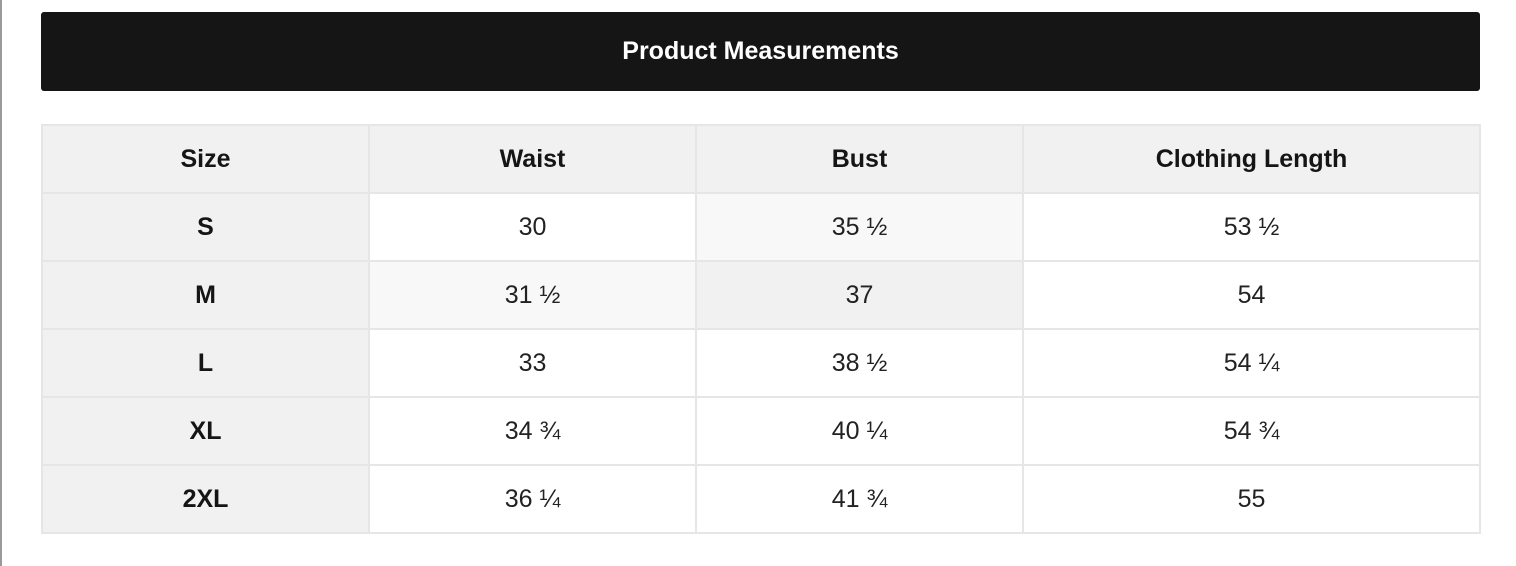 The height and width of the screenshot is (566, 1516). I want to click on length-cell: 53 ½, so click(1251, 227).